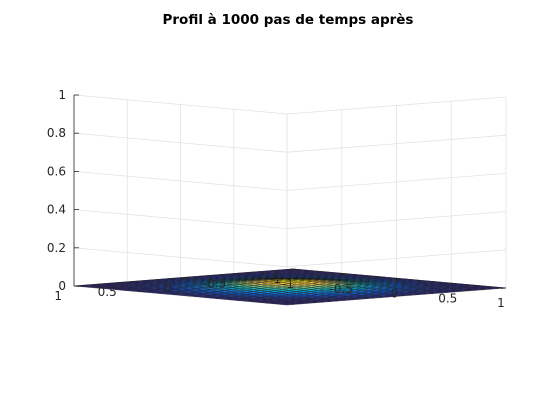 This screenshot has height=420, width=560. What do you see at coordinates (62, 95) in the screenshot?
I see `z-tick-label: 1` at bounding box center [62, 95].